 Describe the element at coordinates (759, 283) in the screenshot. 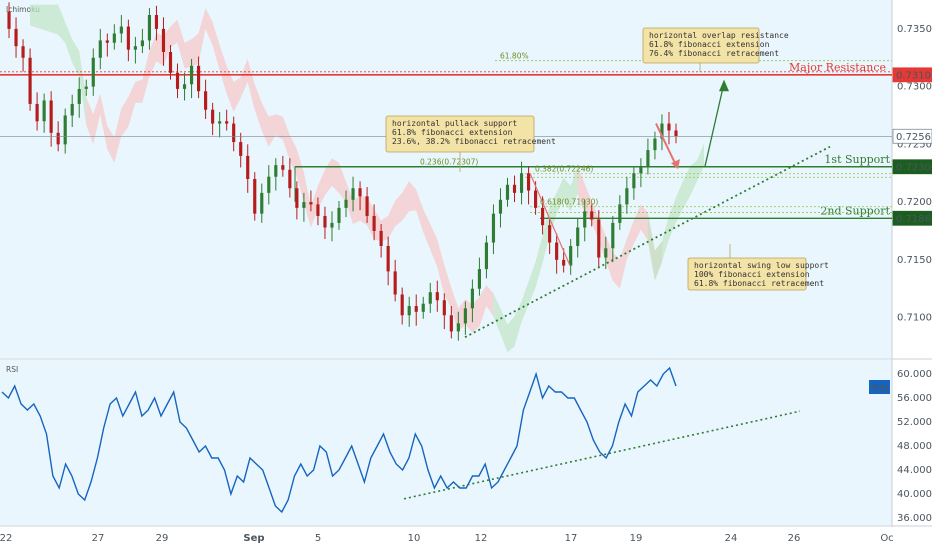

I see `annotation-text: 61.8% fibonacci retracement` at that location.